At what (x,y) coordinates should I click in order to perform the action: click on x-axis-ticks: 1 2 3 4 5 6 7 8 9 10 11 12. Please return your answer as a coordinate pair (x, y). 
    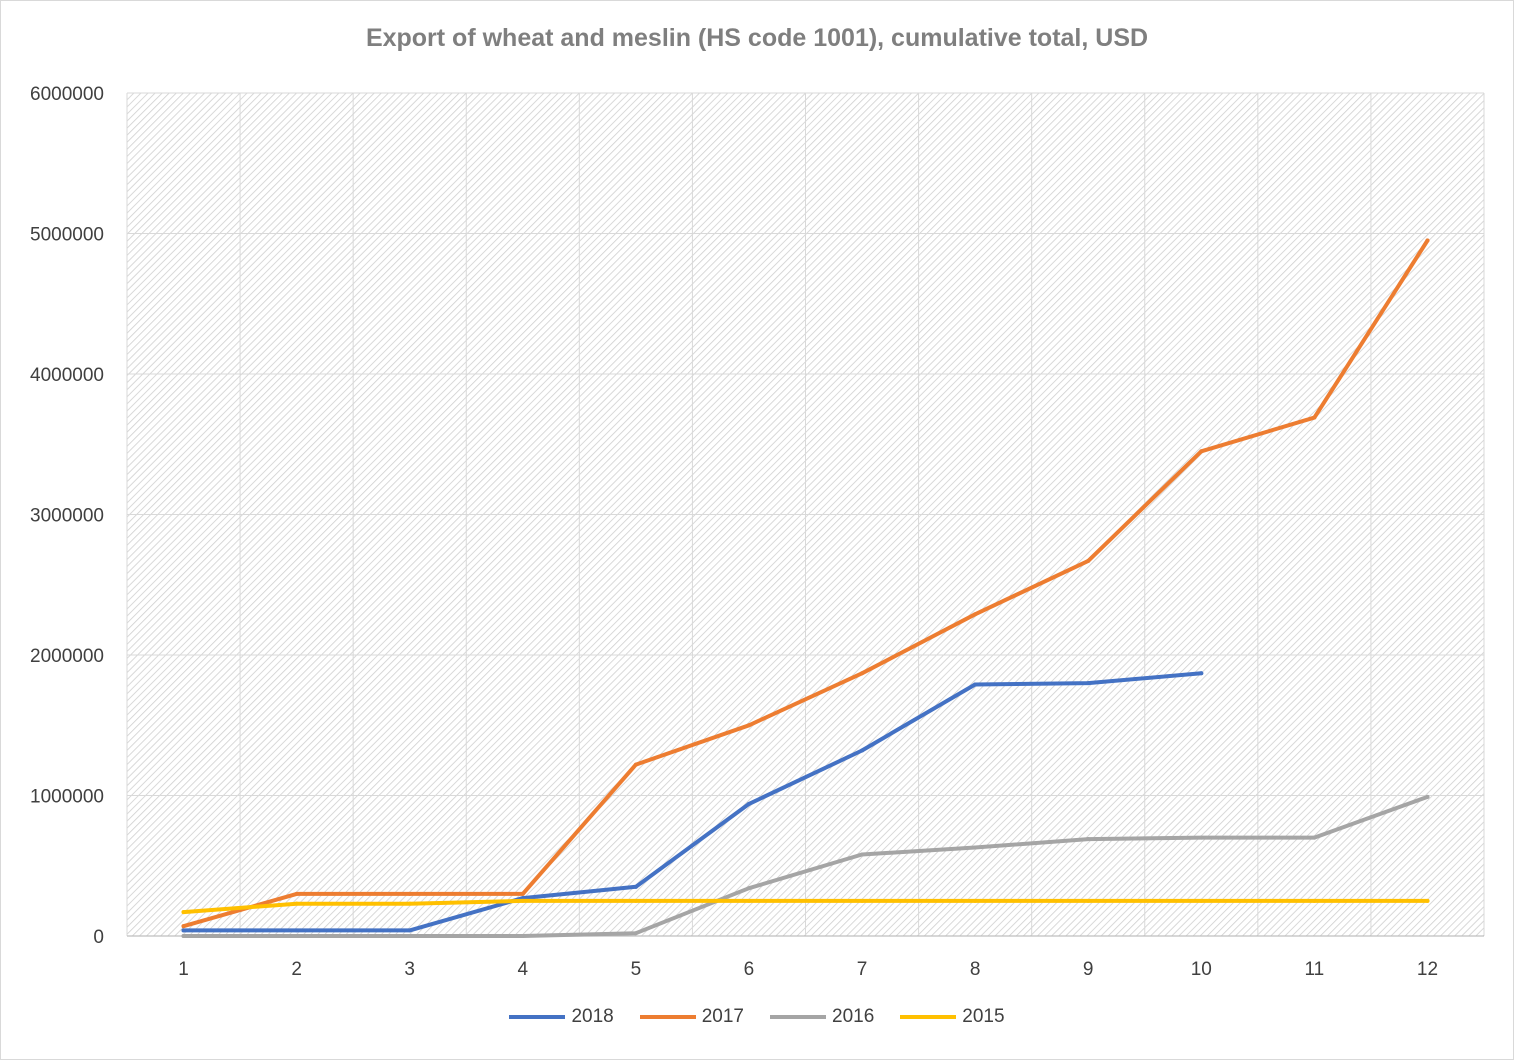
    Looking at the image, I should click on (808, 969).